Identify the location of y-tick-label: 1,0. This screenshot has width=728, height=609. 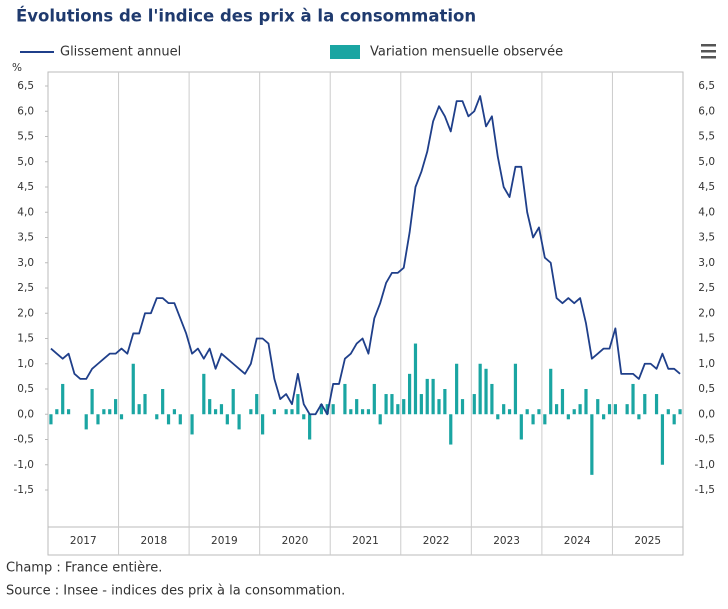
(25, 364).